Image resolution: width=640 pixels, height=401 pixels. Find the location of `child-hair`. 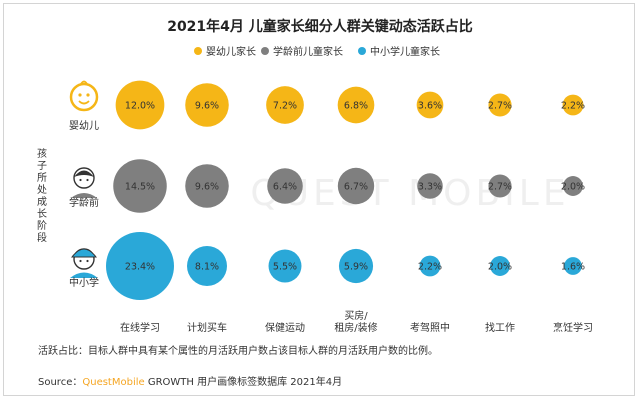

child-hair is located at coordinates (84, 173).